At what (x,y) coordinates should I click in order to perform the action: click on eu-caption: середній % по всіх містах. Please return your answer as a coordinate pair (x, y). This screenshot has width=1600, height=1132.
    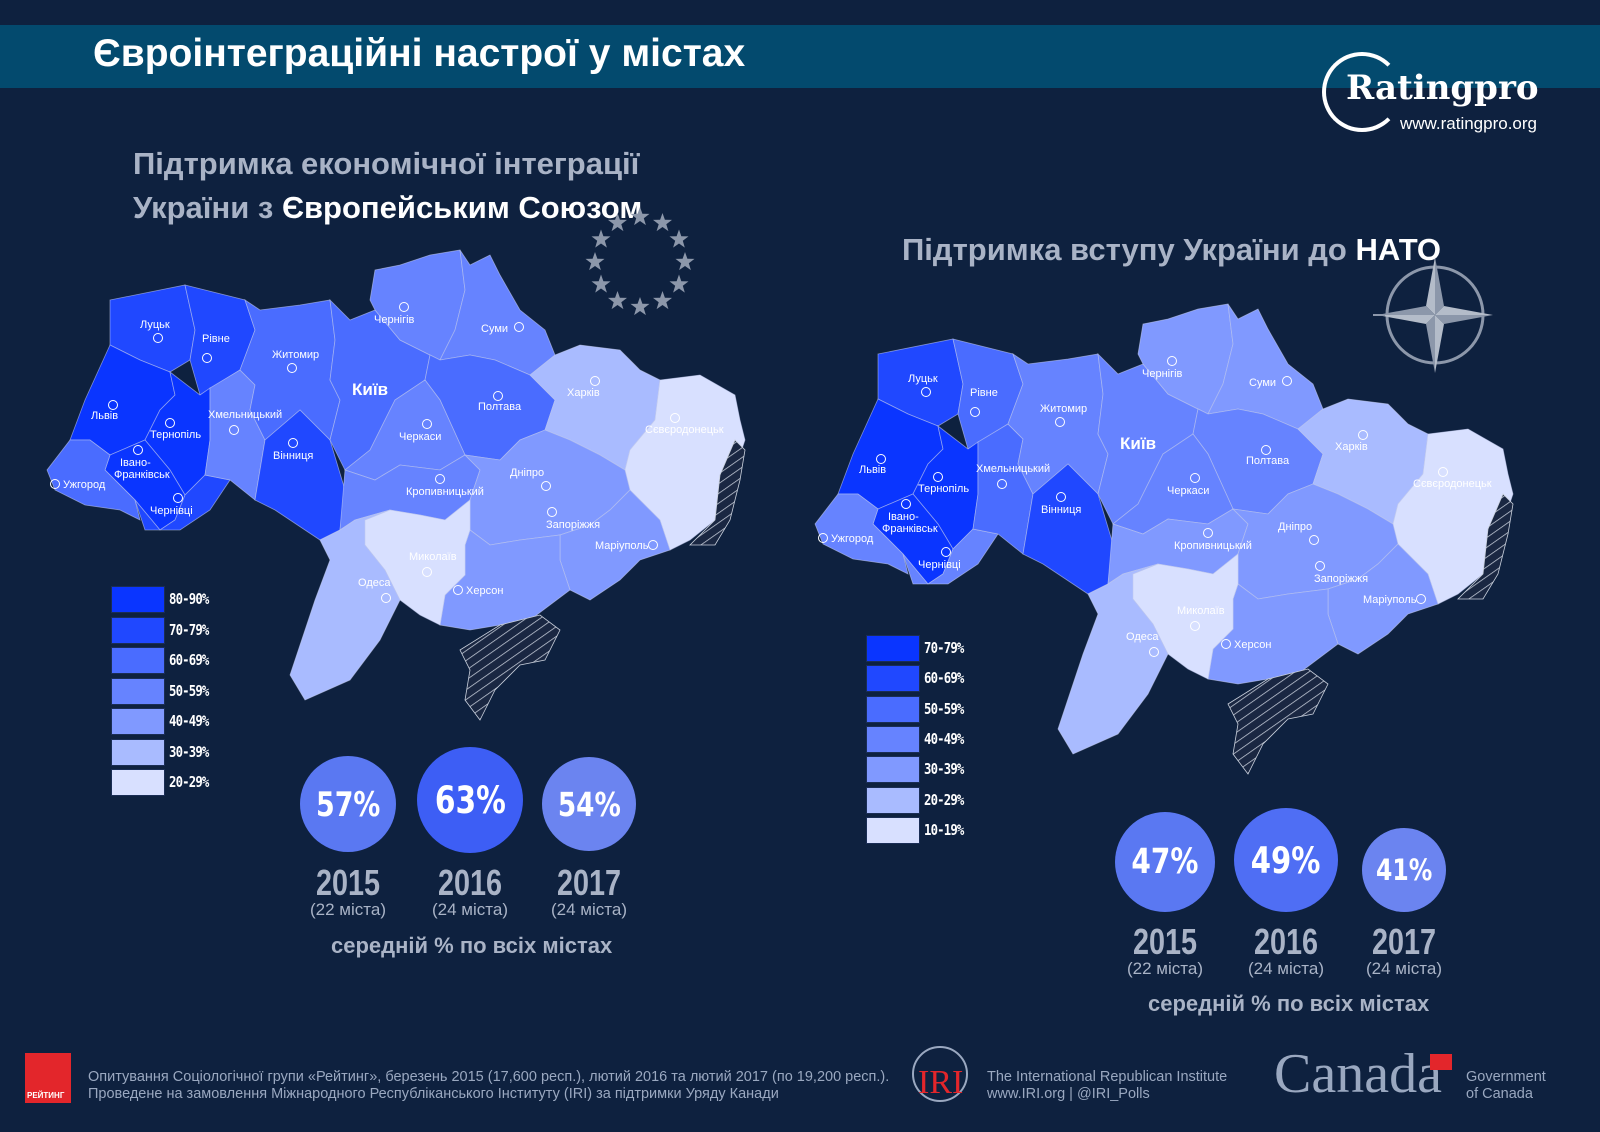
    Looking at the image, I should click on (472, 945).